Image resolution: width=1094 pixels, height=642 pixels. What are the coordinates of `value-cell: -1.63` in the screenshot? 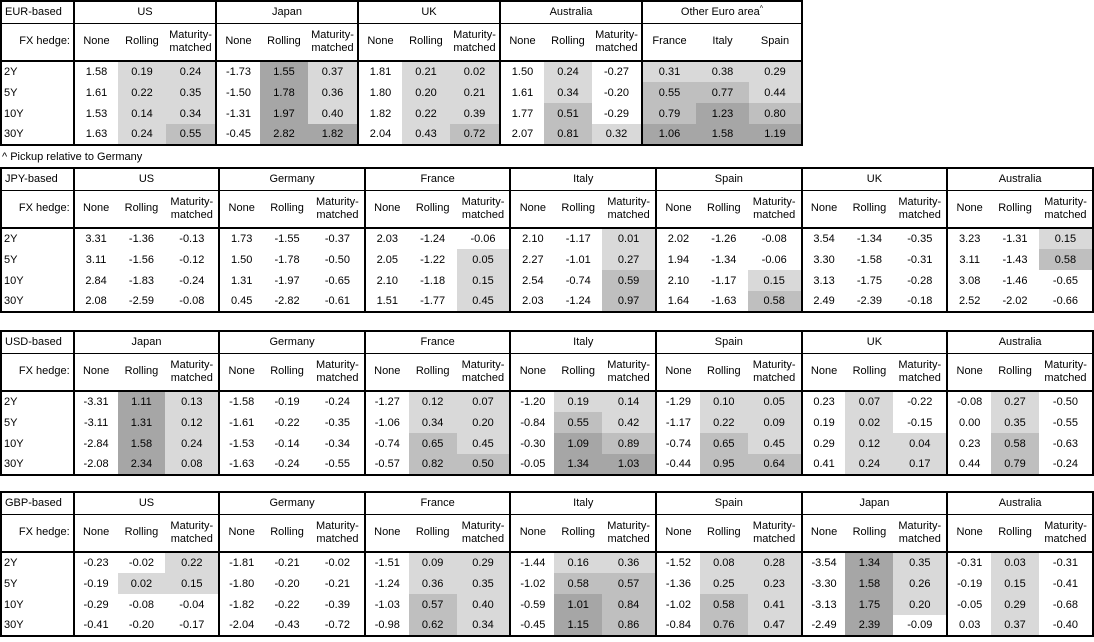 It's located at (724, 301).